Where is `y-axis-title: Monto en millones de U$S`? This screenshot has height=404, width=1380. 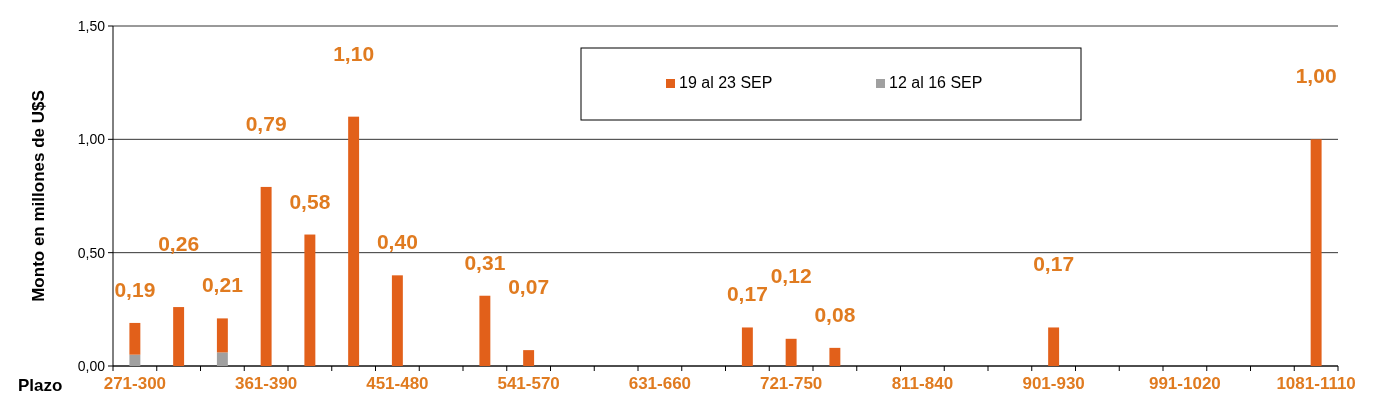 y-axis-title: Monto en millones de U$S is located at coordinates (38, 196).